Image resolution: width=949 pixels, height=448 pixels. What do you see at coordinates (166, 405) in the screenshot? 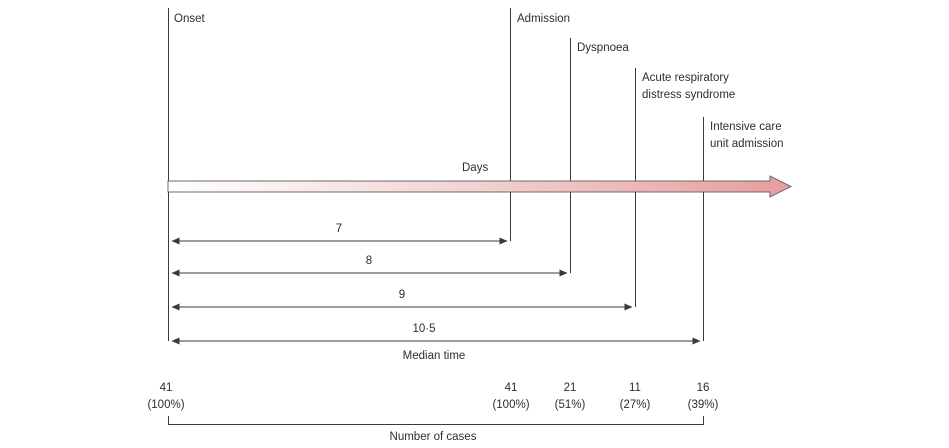
I see `cases-onset-pct: (100%)` at bounding box center [166, 405].